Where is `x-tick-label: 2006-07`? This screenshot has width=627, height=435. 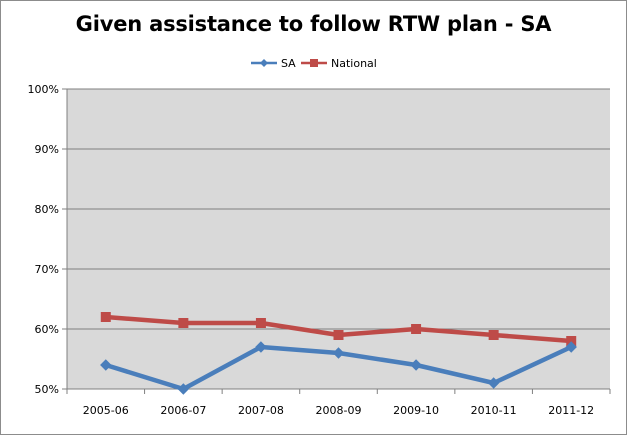 x-tick-label: 2006-07 is located at coordinates (183, 410).